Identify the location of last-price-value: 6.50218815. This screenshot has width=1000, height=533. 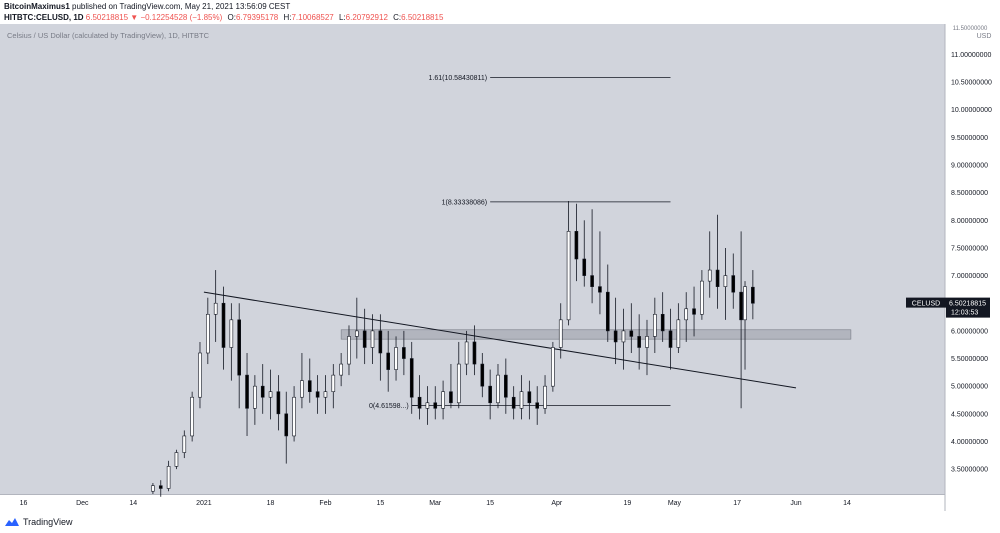
(107, 17).